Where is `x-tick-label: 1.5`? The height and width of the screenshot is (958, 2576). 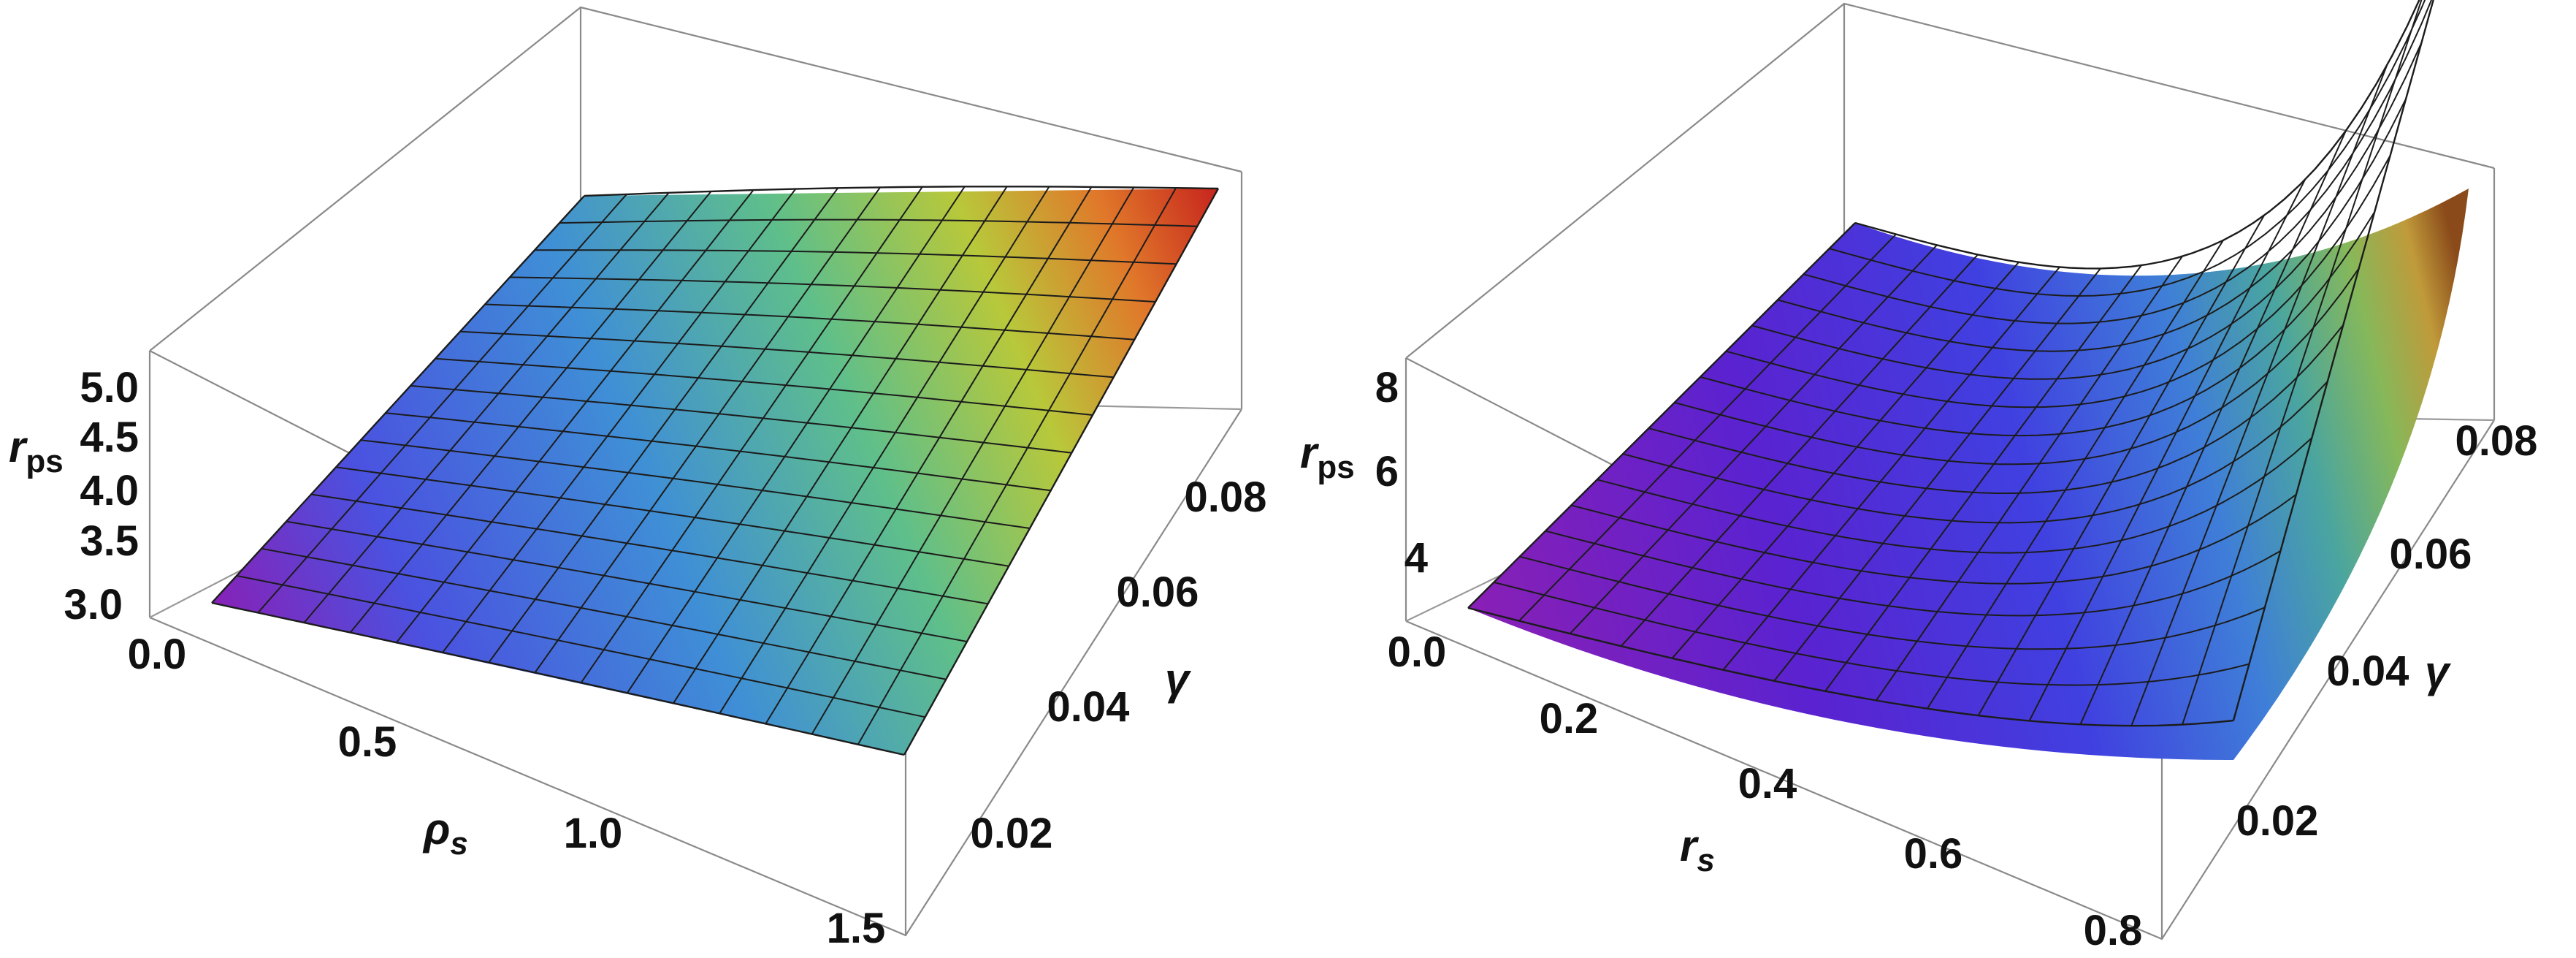 x-tick-label: 1.5 is located at coordinates (856, 928).